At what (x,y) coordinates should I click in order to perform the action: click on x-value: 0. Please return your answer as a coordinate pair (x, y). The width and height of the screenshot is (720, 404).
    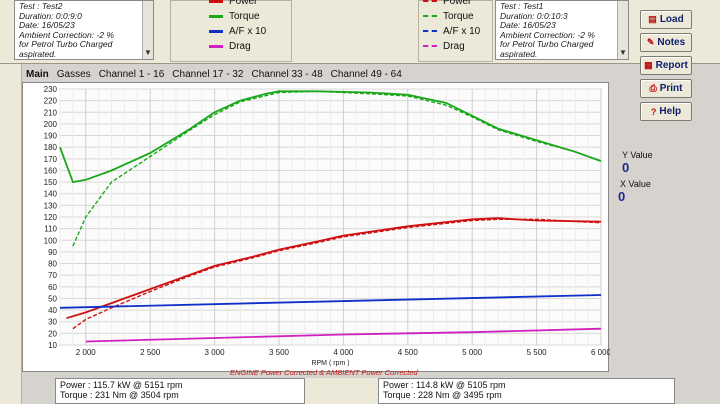
    Looking at the image, I should click on (622, 196).